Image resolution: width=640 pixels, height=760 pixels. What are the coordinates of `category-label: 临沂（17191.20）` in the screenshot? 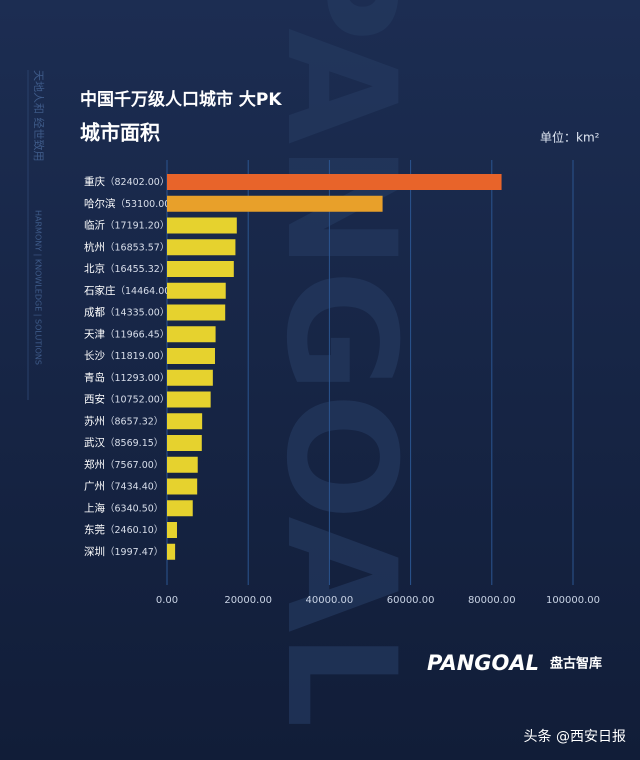 It's located at (126, 225).